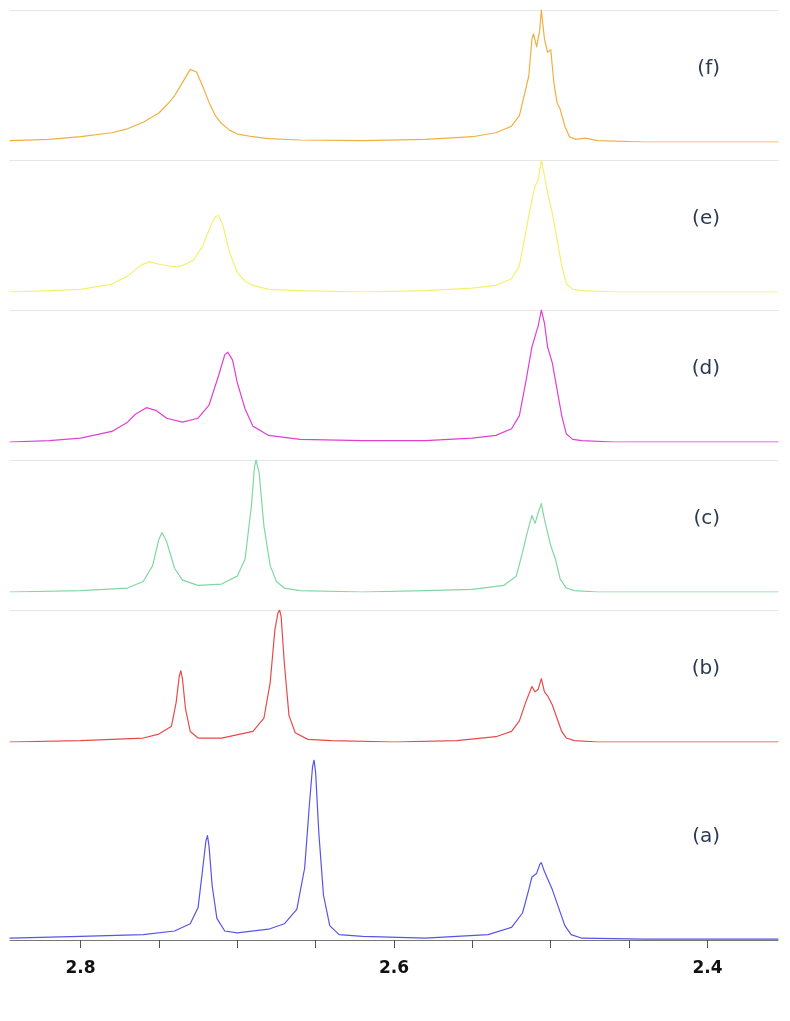 This screenshot has width=790, height=1021. What do you see at coordinates (80, 966) in the screenshot?
I see `x-tick-label: 2.8` at bounding box center [80, 966].